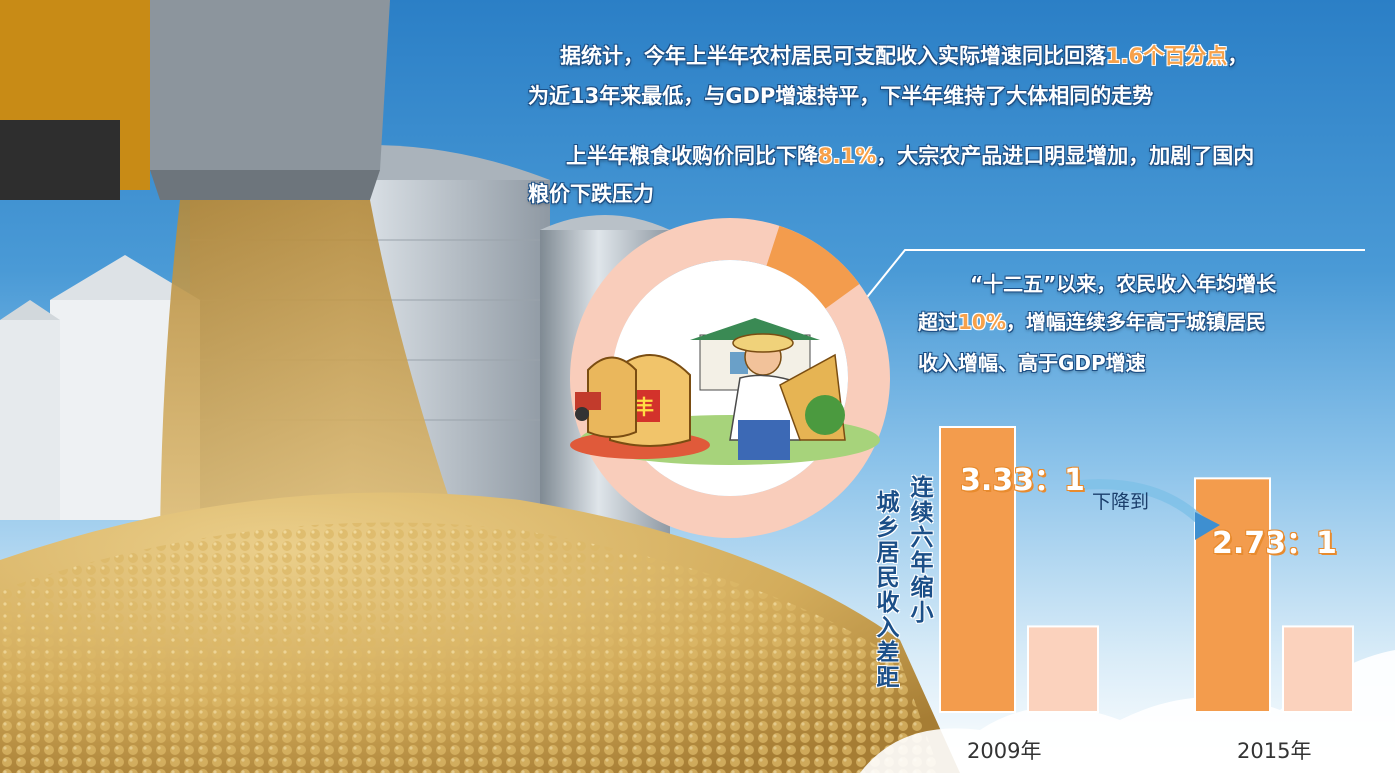 The image size is (1395, 773). I want to click on ratio-label-2009: 3.33：1, so click(1022, 480).